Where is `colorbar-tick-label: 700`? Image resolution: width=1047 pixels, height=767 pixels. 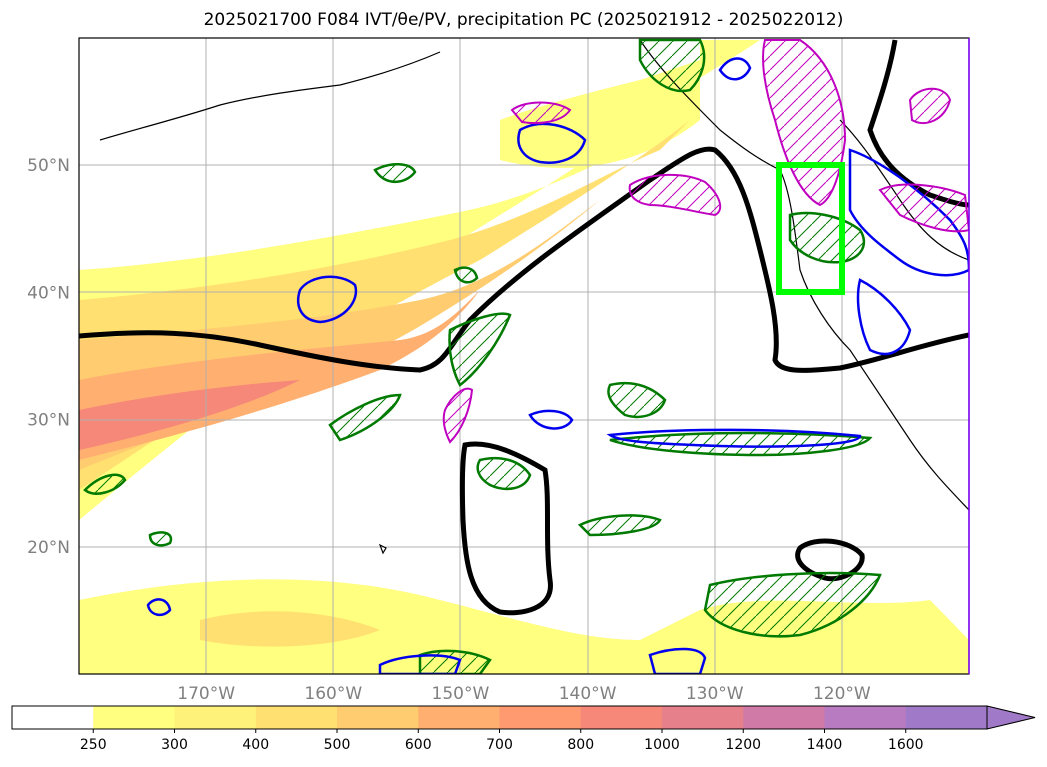
colorbar-tick-label: 700 is located at coordinates (499, 745).